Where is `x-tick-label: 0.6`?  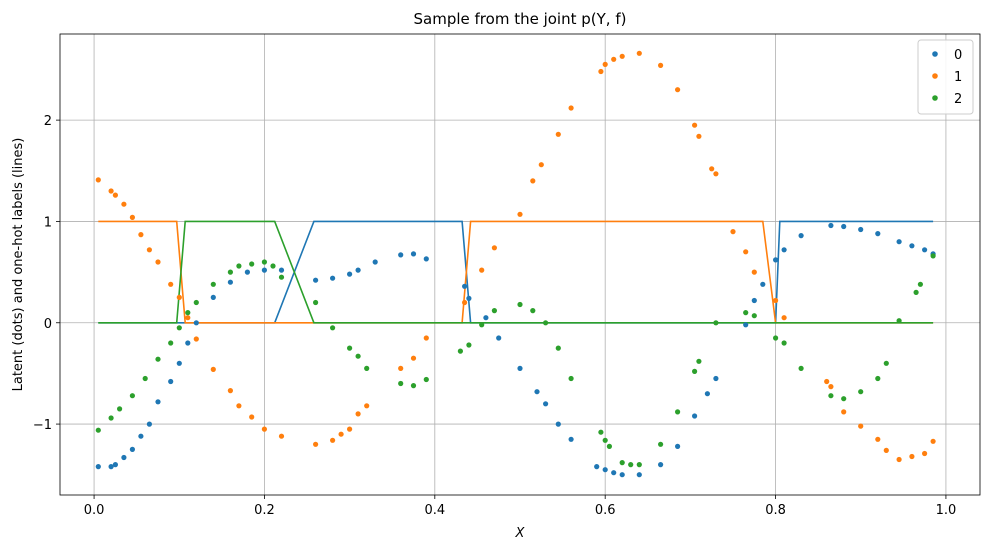 x-tick-label: 0.6 is located at coordinates (605, 510).